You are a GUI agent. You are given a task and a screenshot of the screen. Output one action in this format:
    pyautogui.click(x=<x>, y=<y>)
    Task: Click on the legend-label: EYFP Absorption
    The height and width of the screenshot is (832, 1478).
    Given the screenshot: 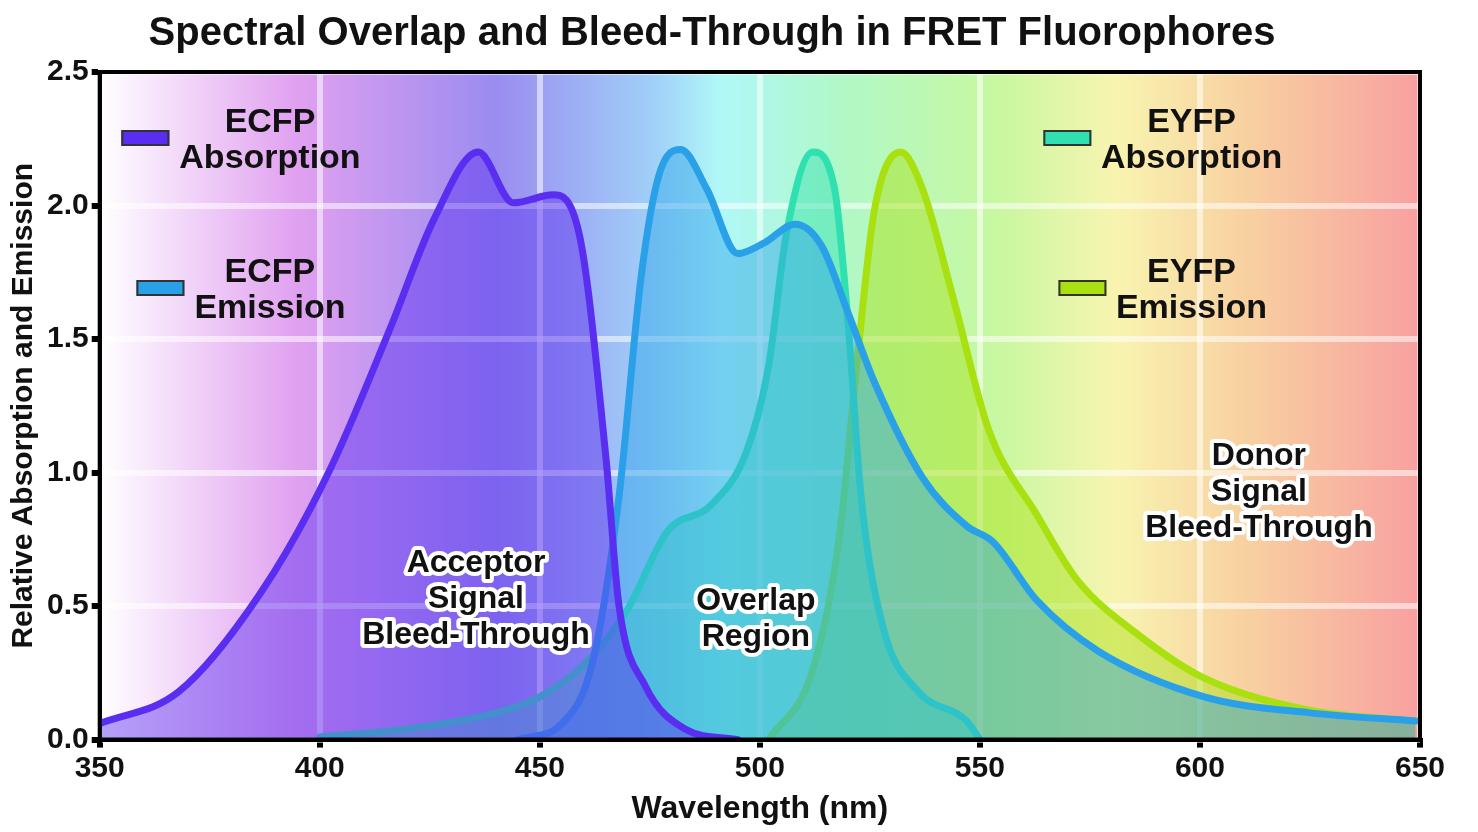 What is the action you would take?
    pyautogui.click(x=1191, y=138)
    